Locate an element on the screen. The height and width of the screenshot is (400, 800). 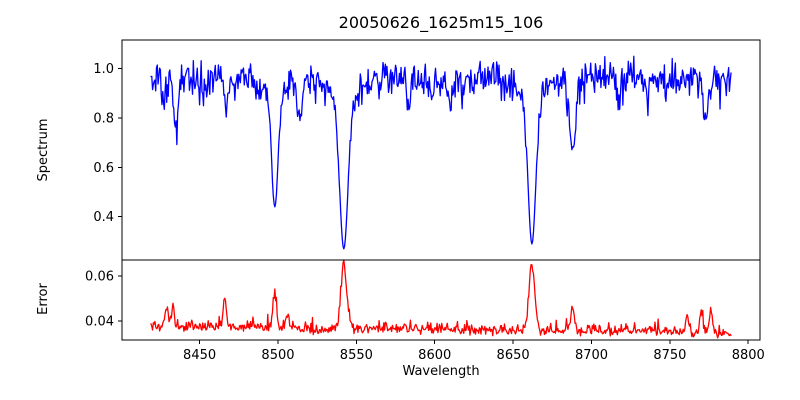
x-tick-label: 8450 is located at coordinates (199, 355).